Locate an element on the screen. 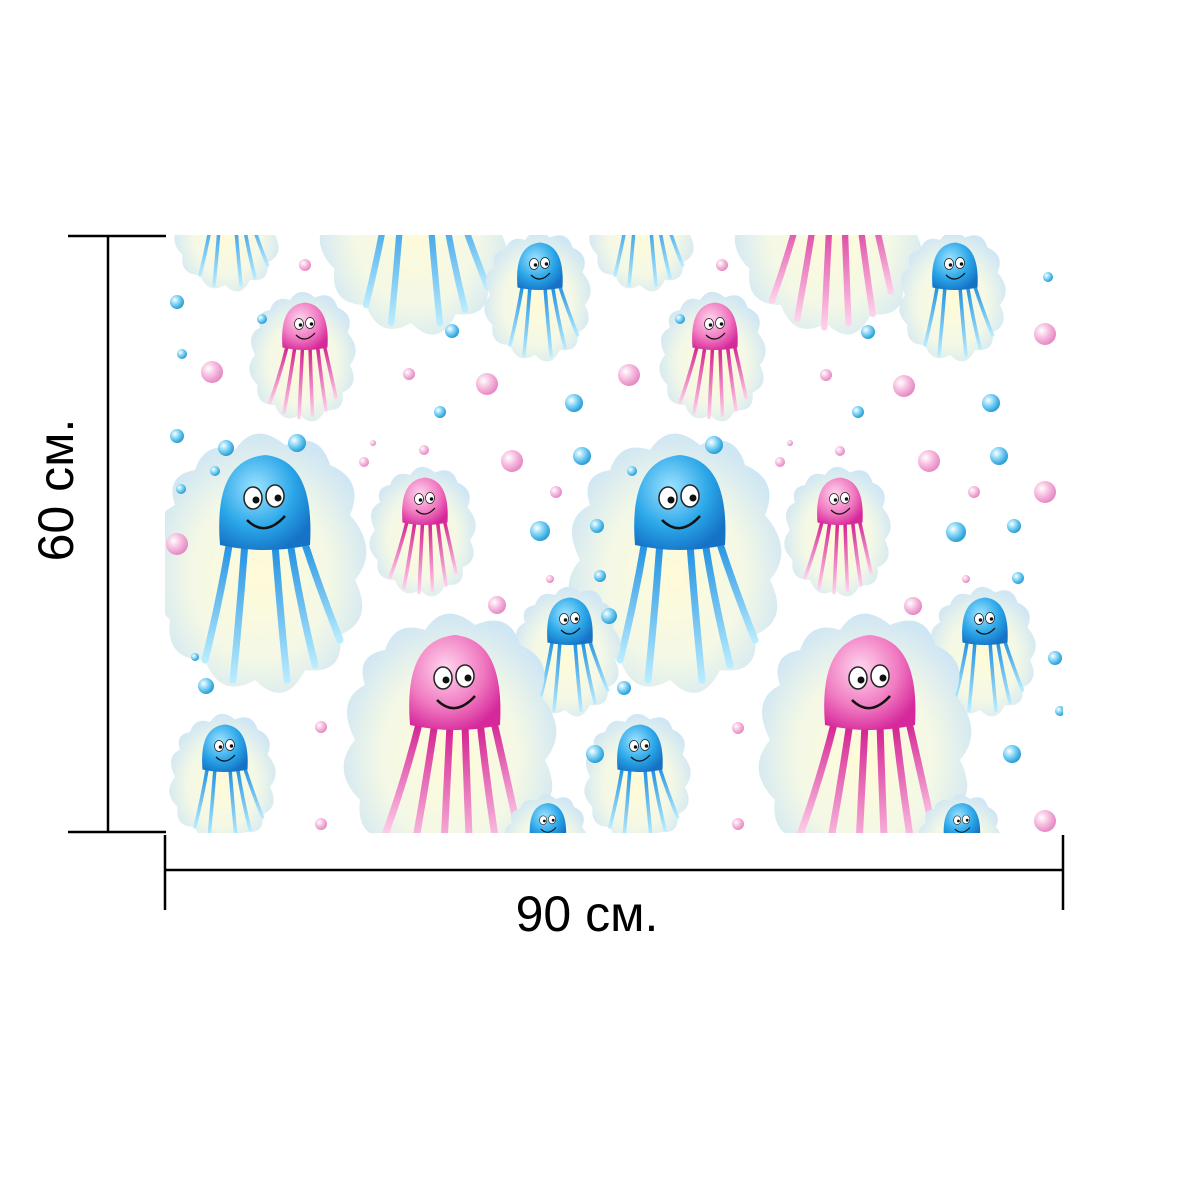  height-label: 60 см. is located at coordinates (56, 490).